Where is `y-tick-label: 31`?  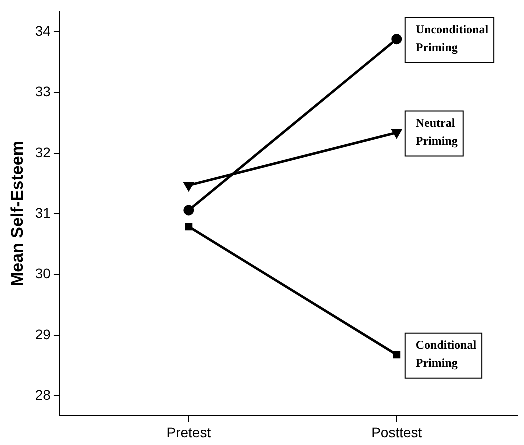
y-tick-label: 31 is located at coordinates (43, 212).